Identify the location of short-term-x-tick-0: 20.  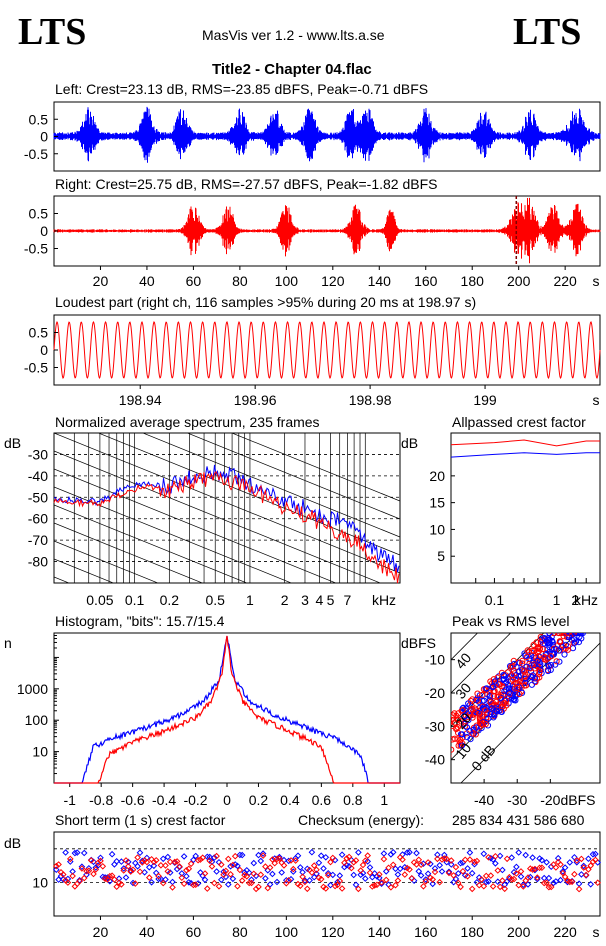
(101, 932).